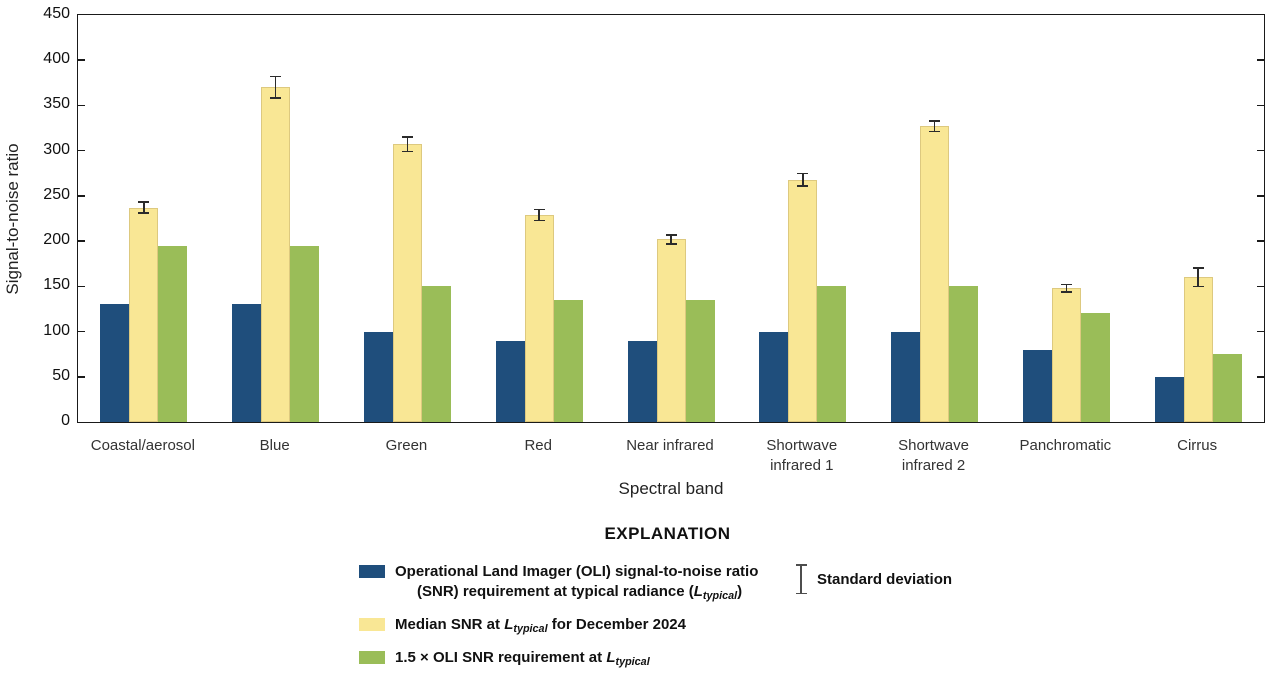 The width and height of the screenshot is (1266, 677). Describe the element at coordinates (540, 626) in the screenshot. I see `legend-item-label: Median SNR at Ltypical for December 2024` at that location.